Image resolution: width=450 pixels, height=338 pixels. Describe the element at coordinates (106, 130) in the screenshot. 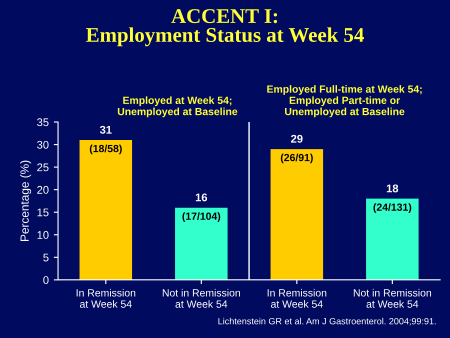

I see `data-label: 31` at that location.